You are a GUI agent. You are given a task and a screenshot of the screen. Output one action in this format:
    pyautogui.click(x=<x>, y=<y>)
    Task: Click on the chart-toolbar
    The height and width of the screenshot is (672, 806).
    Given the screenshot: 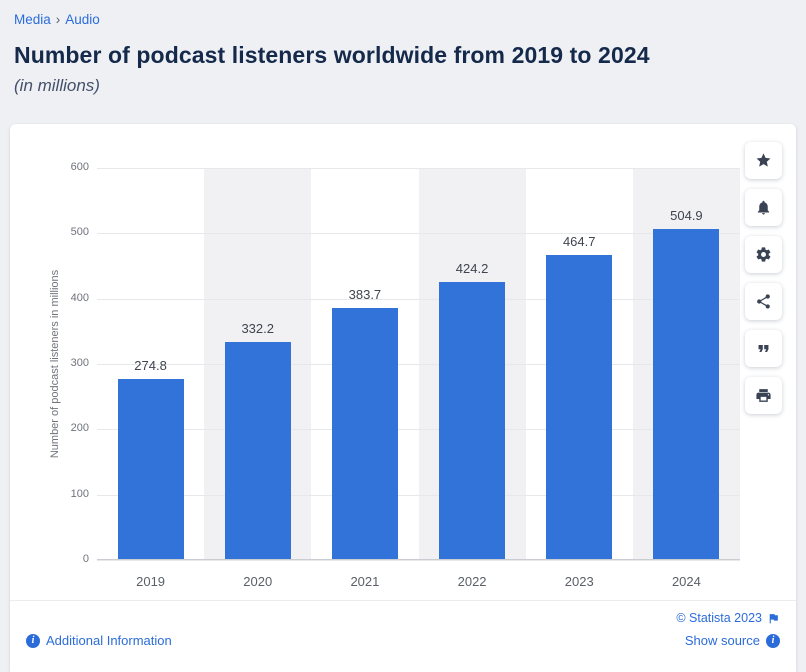 What is the action you would take?
    pyautogui.click(x=763, y=278)
    